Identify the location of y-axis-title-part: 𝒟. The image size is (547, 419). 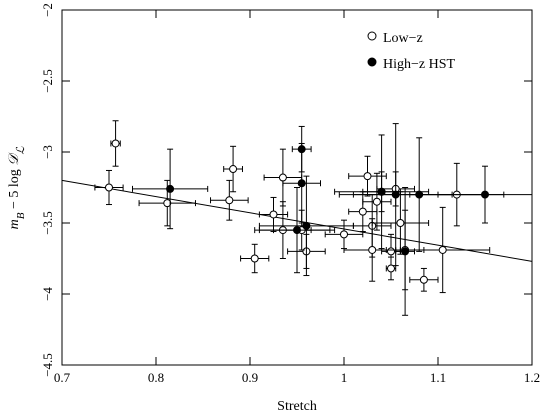
(14, 159).